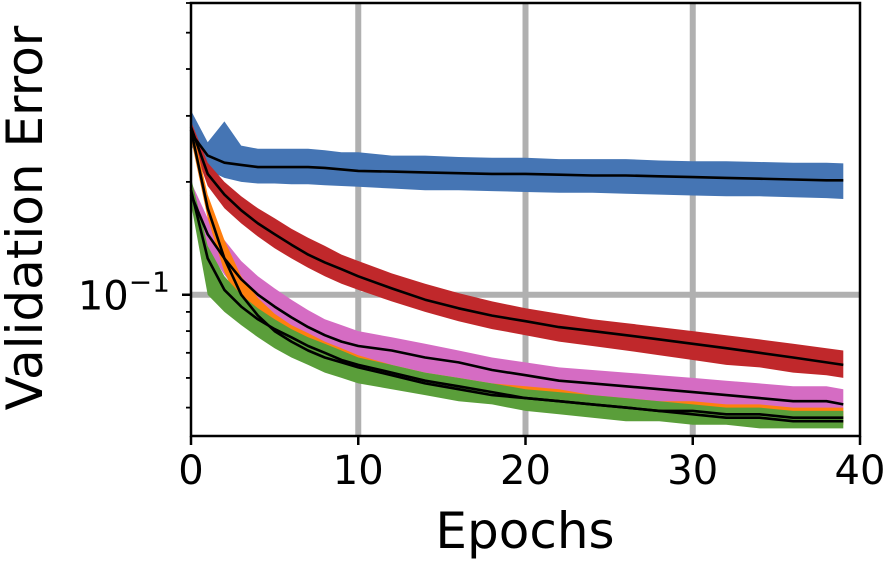 Image resolution: width=889 pixels, height=562 pixels. What do you see at coordinates (358, 471) in the screenshot?
I see `x-tick-label-1: 10` at bounding box center [358, 471].